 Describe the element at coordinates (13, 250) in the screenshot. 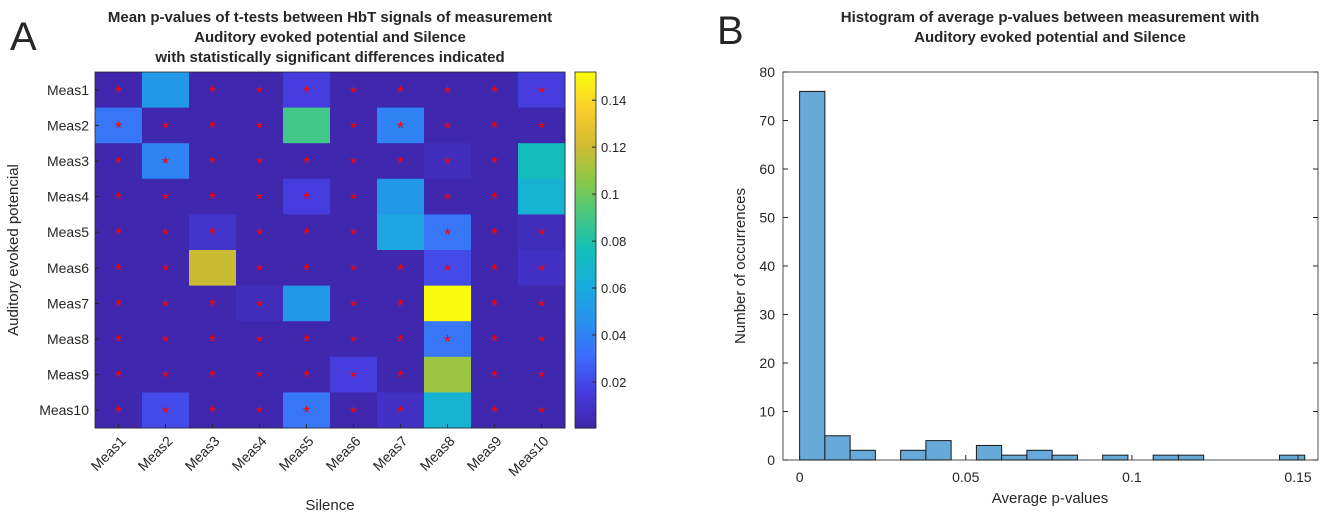

I see `heatmap-ylabel: Auditory evoked potencial` at that location.